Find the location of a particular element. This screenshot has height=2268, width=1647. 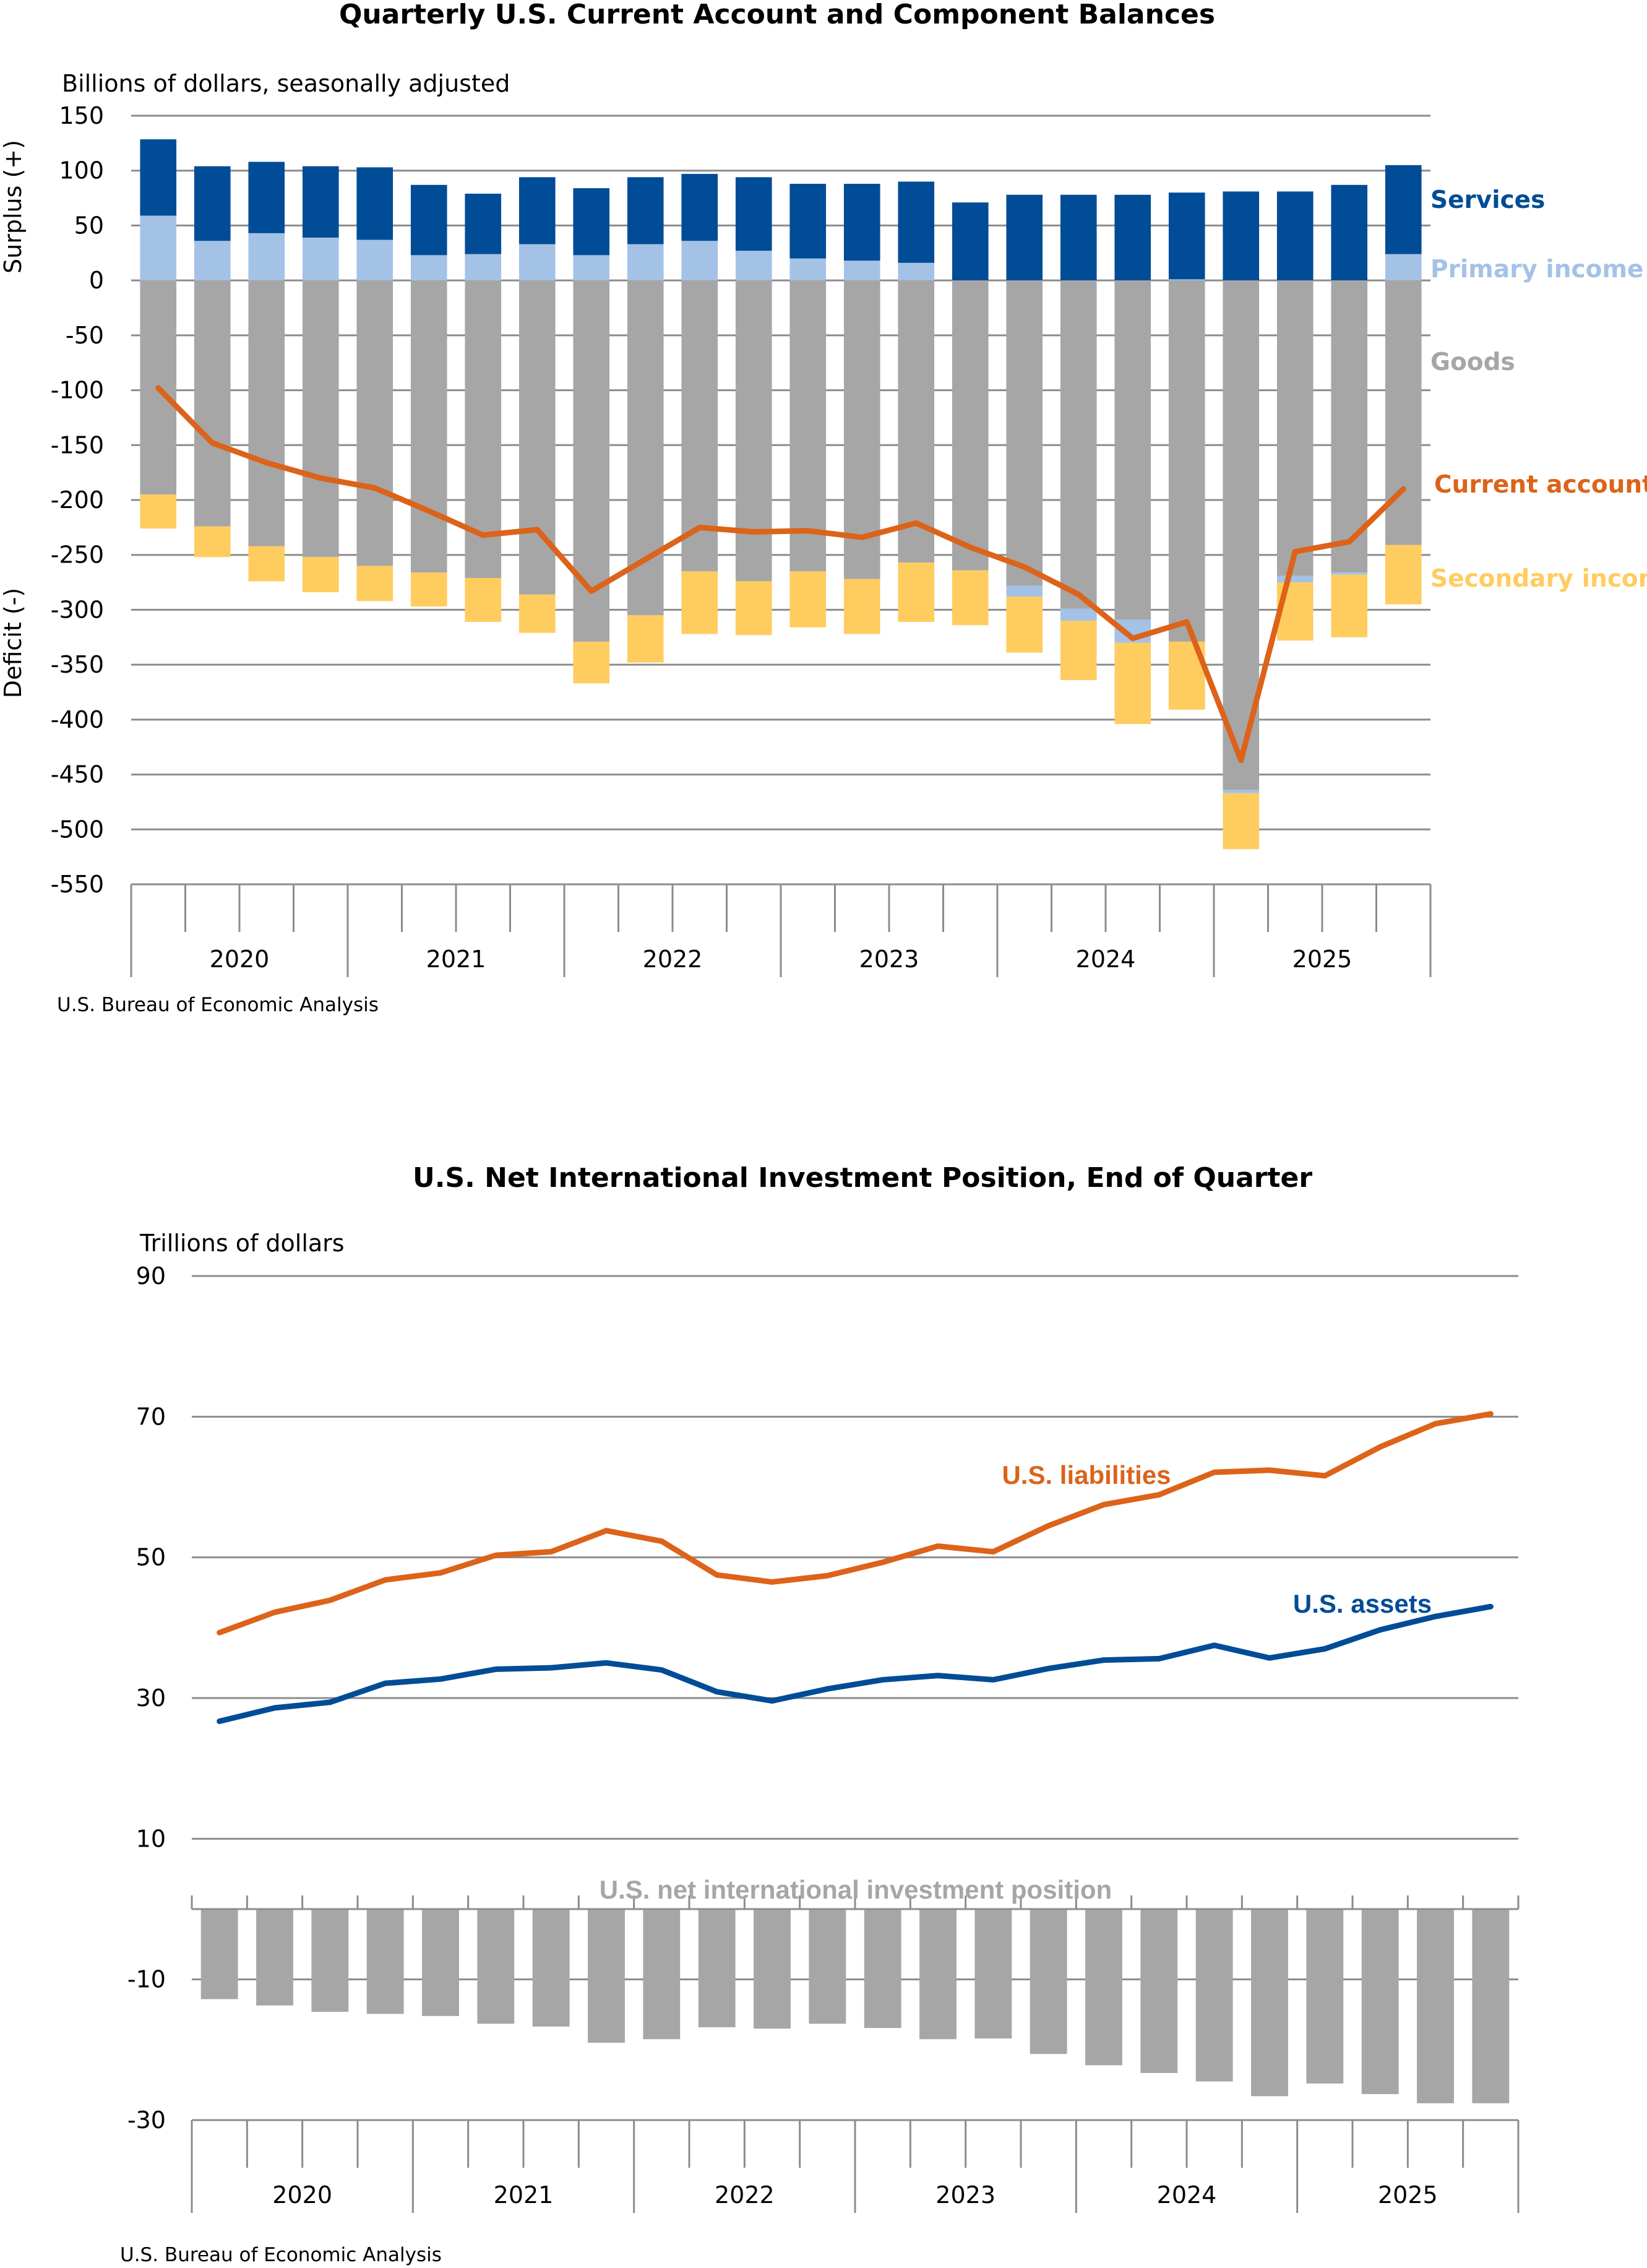

y-tick-label: -200 is located at coordinates (77, 500).